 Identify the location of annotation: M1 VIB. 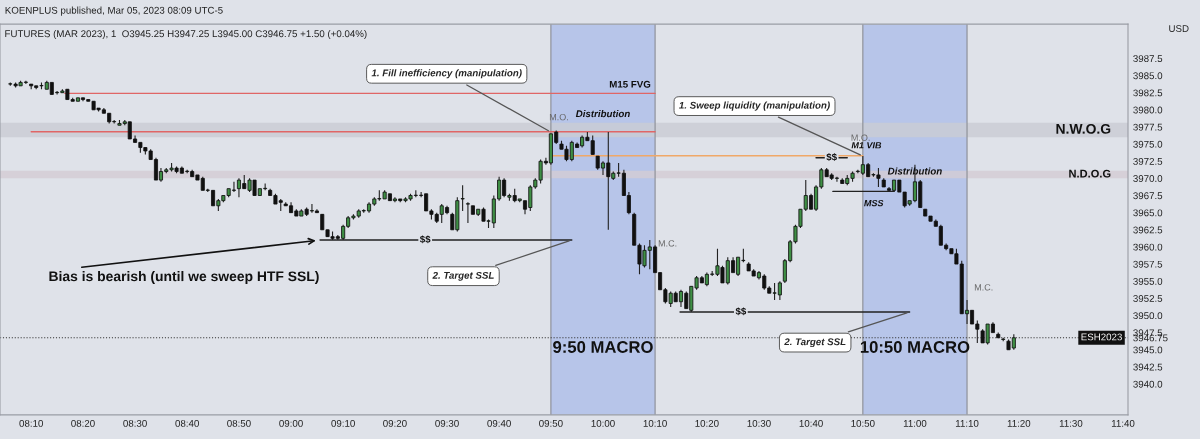
(866, 145).